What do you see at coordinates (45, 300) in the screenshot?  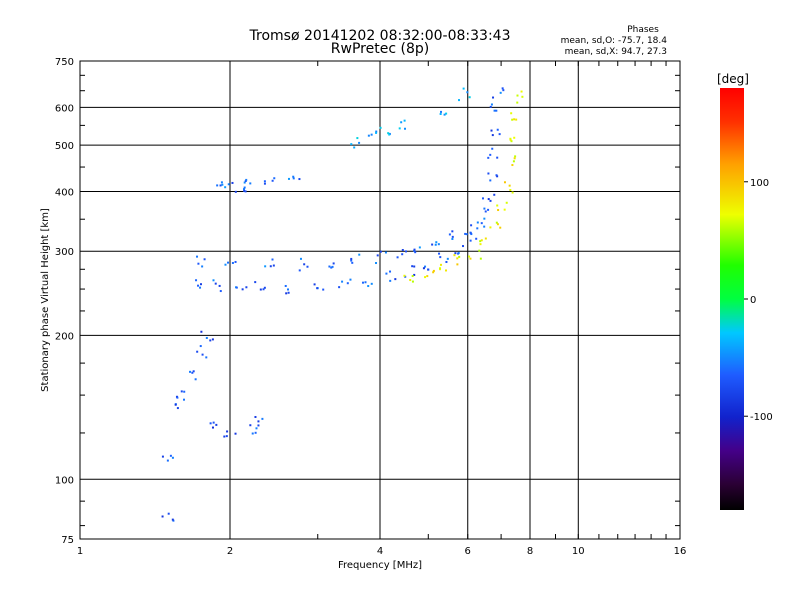 I see `y-axis-label: Stationary phase Virtual Height [km]` at bounding box center [45, 300].